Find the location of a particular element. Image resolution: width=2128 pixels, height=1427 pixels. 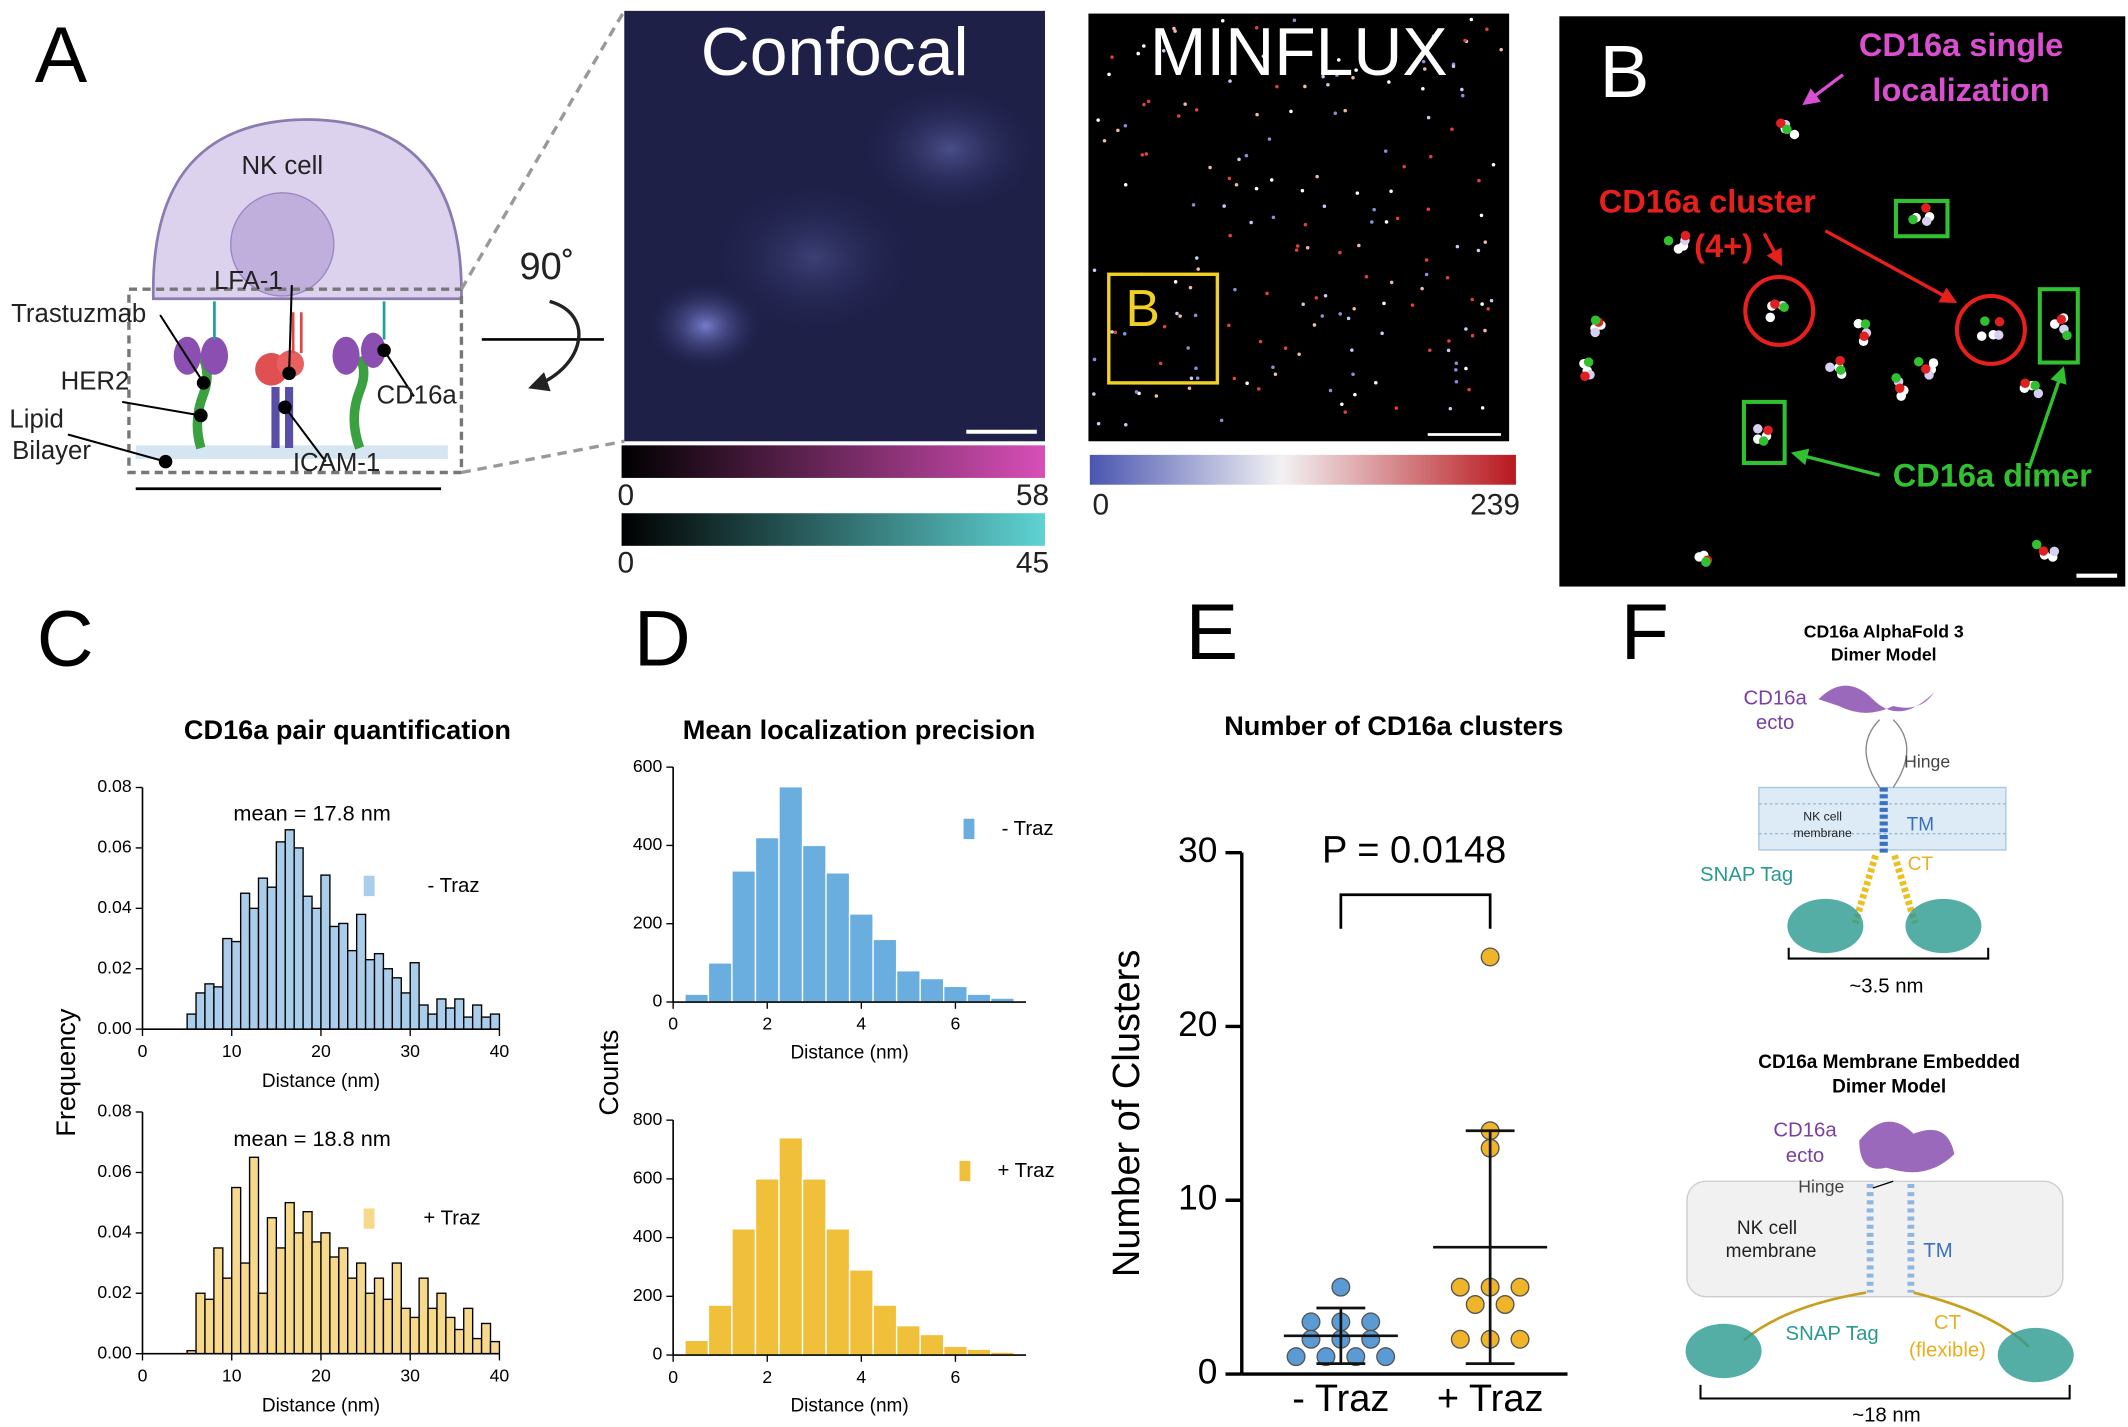

model-label: NK cell is located at coordinates (1822, 817).